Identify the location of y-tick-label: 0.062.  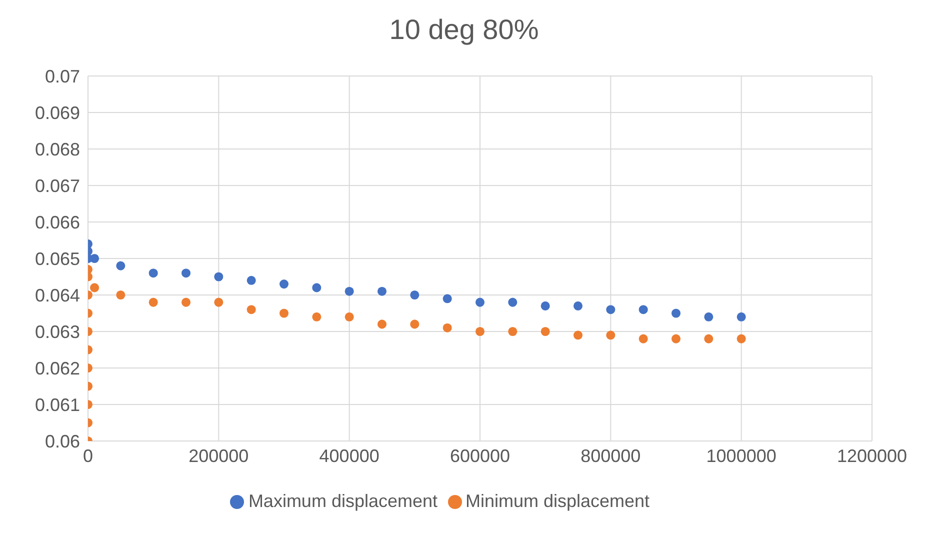
(57, 368).